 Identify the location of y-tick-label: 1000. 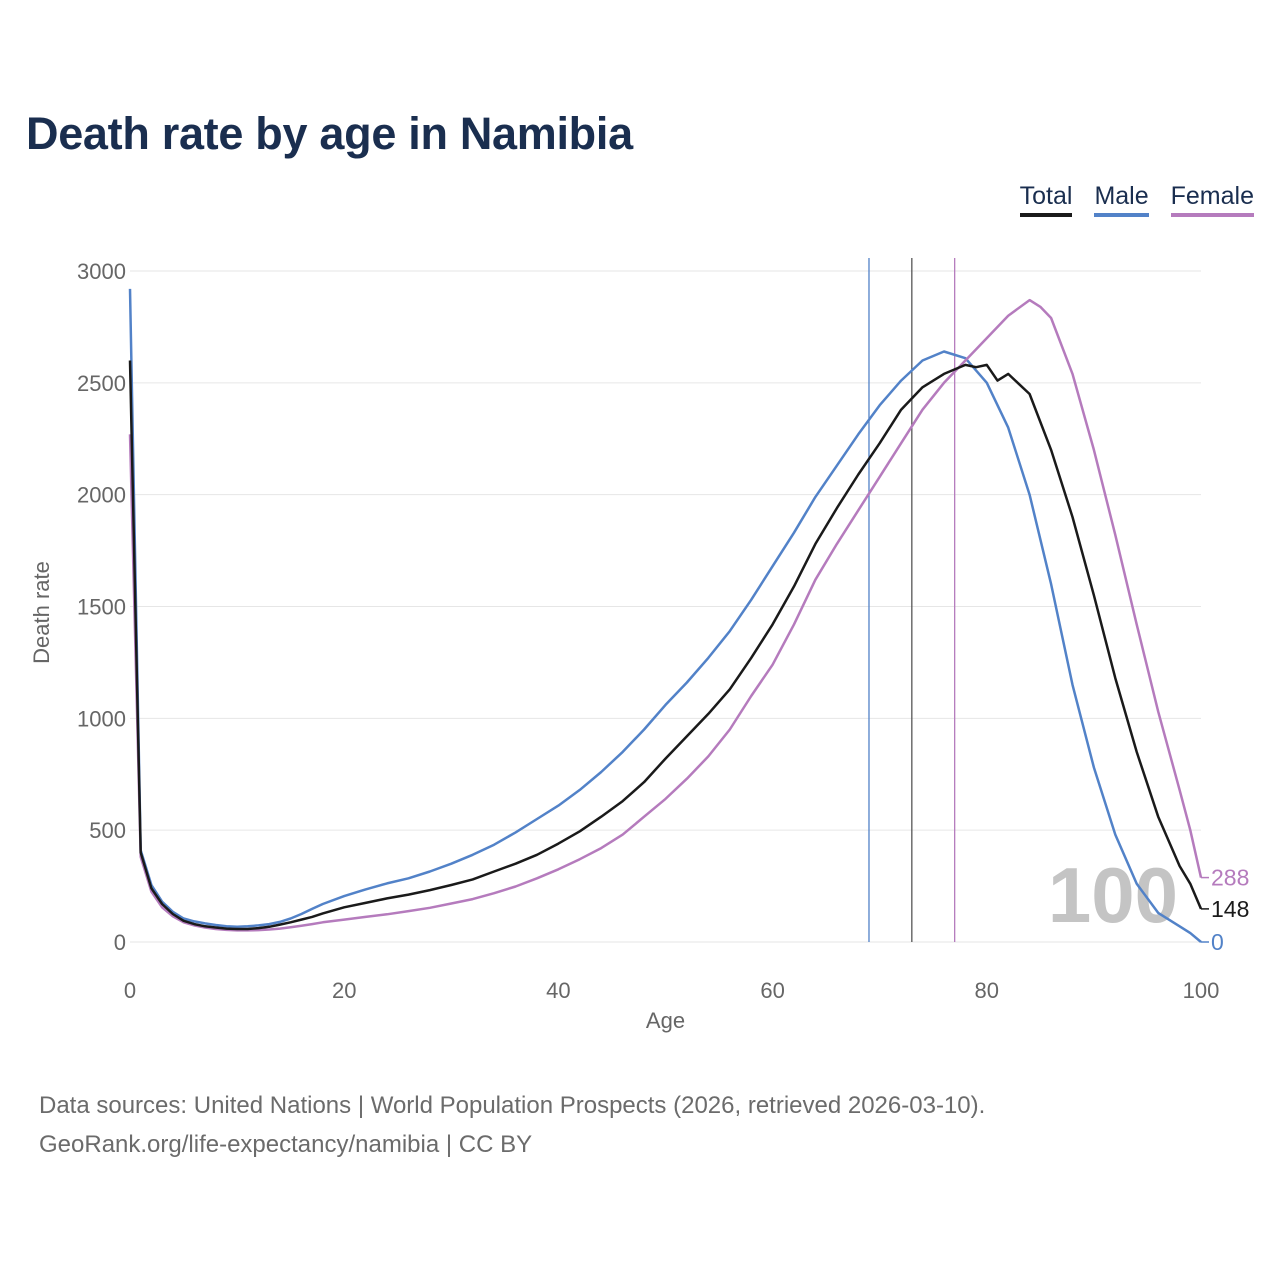
(101, 718).